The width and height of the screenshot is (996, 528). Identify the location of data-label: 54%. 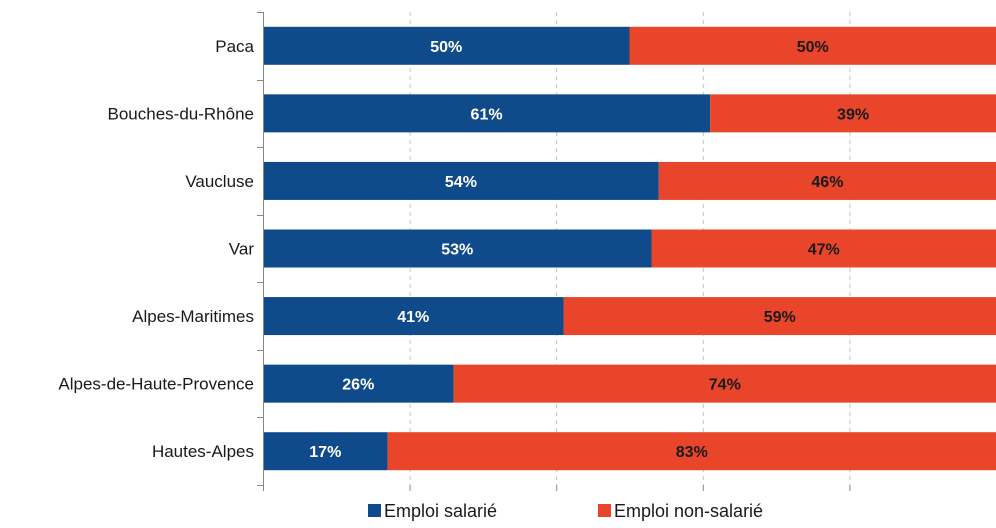
(461, 182).